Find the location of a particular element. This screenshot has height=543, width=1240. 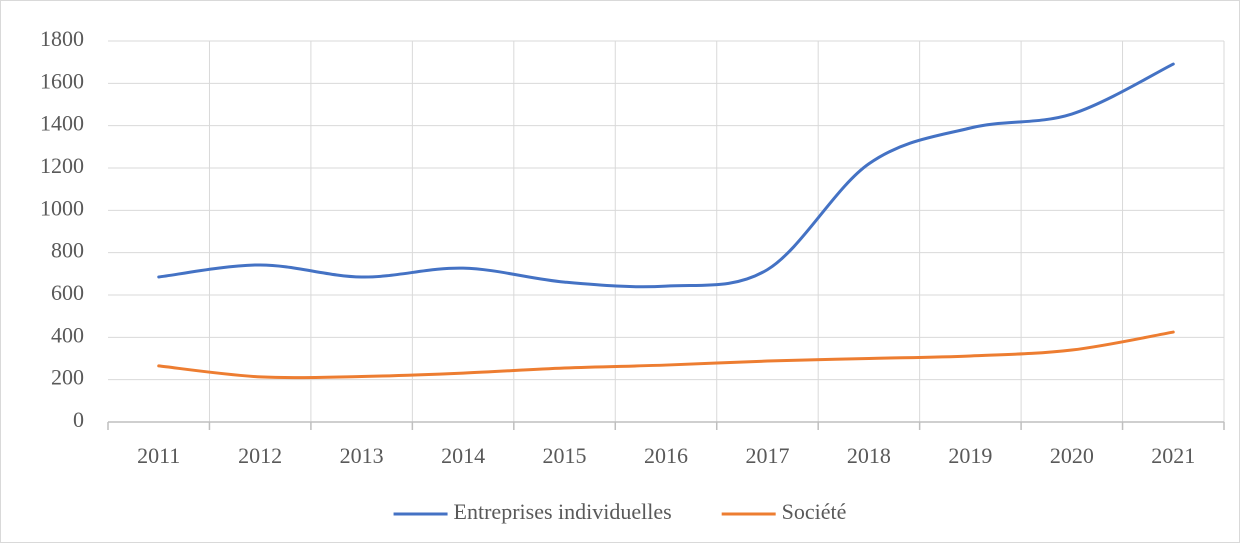

x-tick-label: 2016 is located at coordinates (666, 455).